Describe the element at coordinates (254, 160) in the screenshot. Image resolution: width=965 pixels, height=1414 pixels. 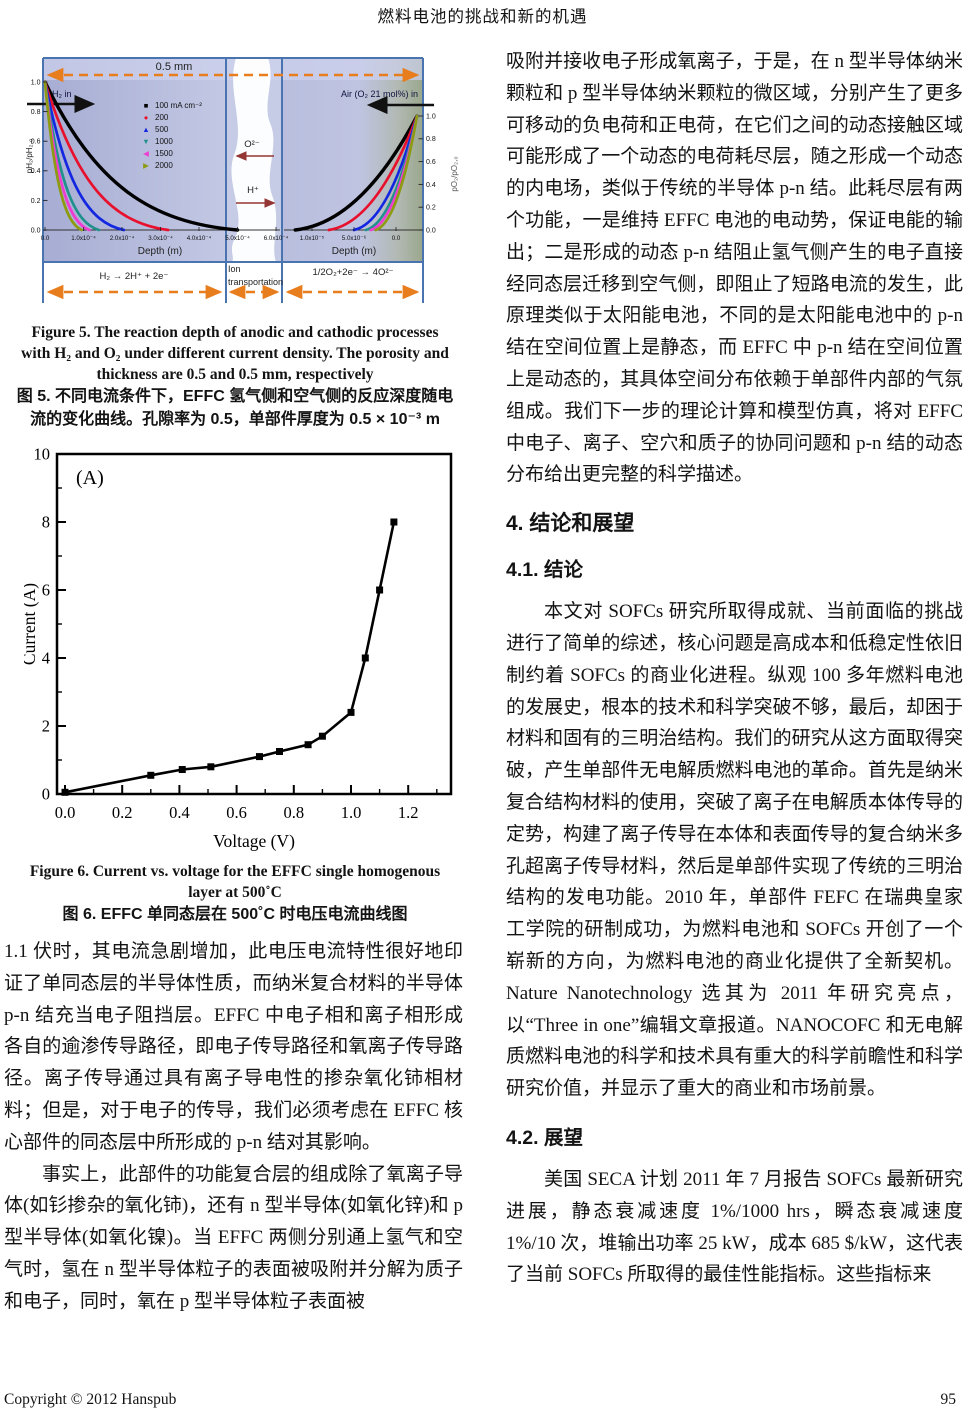
I see `fig5-ion-band` at that location.